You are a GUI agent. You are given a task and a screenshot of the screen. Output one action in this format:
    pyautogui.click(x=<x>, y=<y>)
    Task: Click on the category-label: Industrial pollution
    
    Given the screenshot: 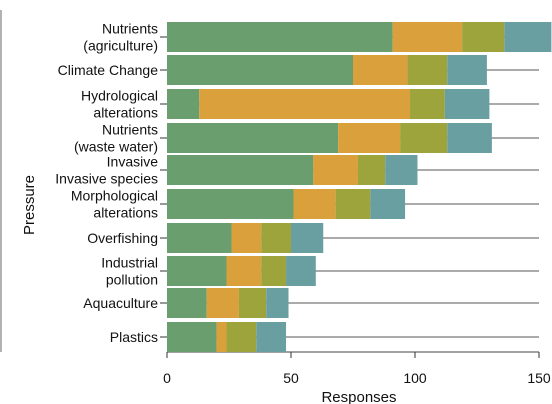 What is the action you would take?
    pyautogui.click(x=129, y=271)
    